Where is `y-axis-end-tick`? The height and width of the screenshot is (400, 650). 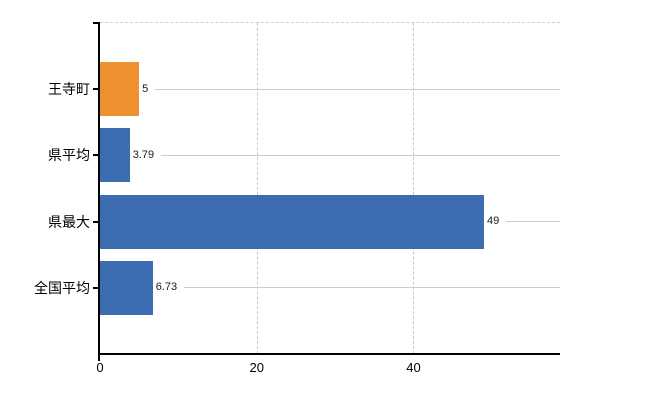
y-axis-end-tick is located at coordinates (96, 23).